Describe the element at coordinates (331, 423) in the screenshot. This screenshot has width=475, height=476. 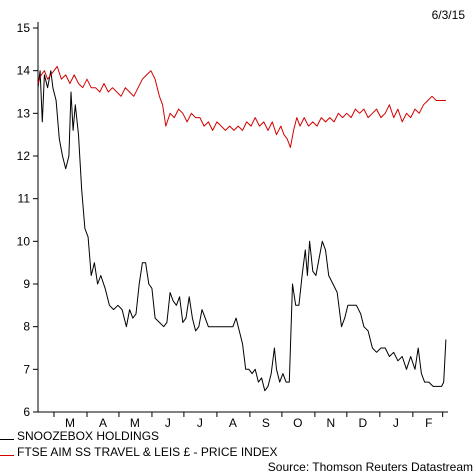
I see `x-tick-label: N` at that location.